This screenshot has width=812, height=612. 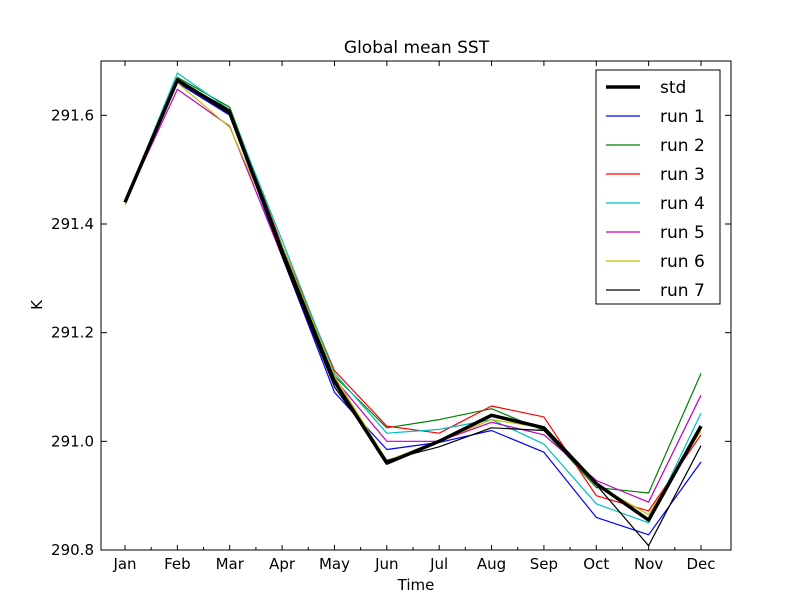 What do you see at coordinates (72, 333) in the screenshot?
I see `y-tick-label: 291.2` at bounding box center [72, 333].